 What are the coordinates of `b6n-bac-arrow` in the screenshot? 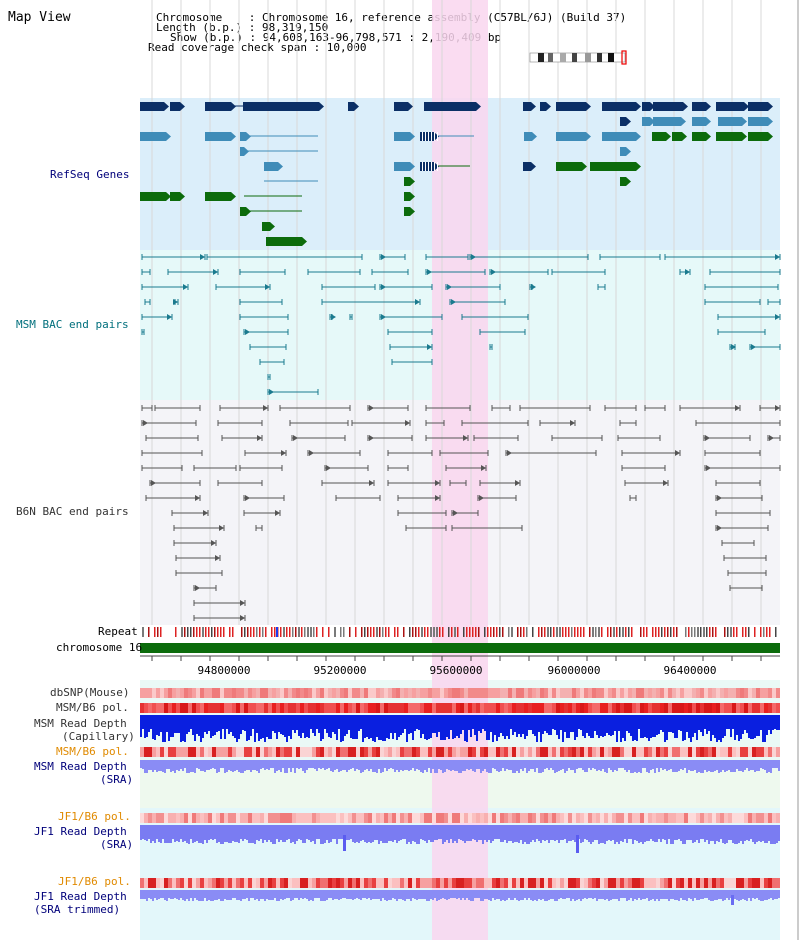 It's located at (265, 408).